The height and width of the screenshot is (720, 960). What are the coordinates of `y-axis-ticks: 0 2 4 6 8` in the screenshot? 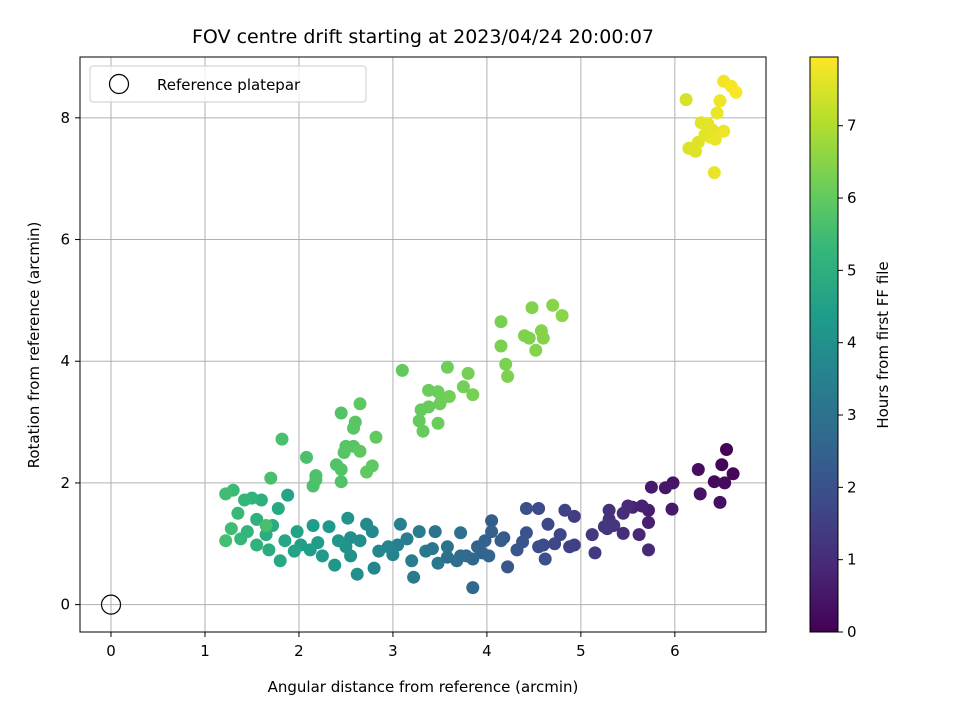 It's located at (70, 361).